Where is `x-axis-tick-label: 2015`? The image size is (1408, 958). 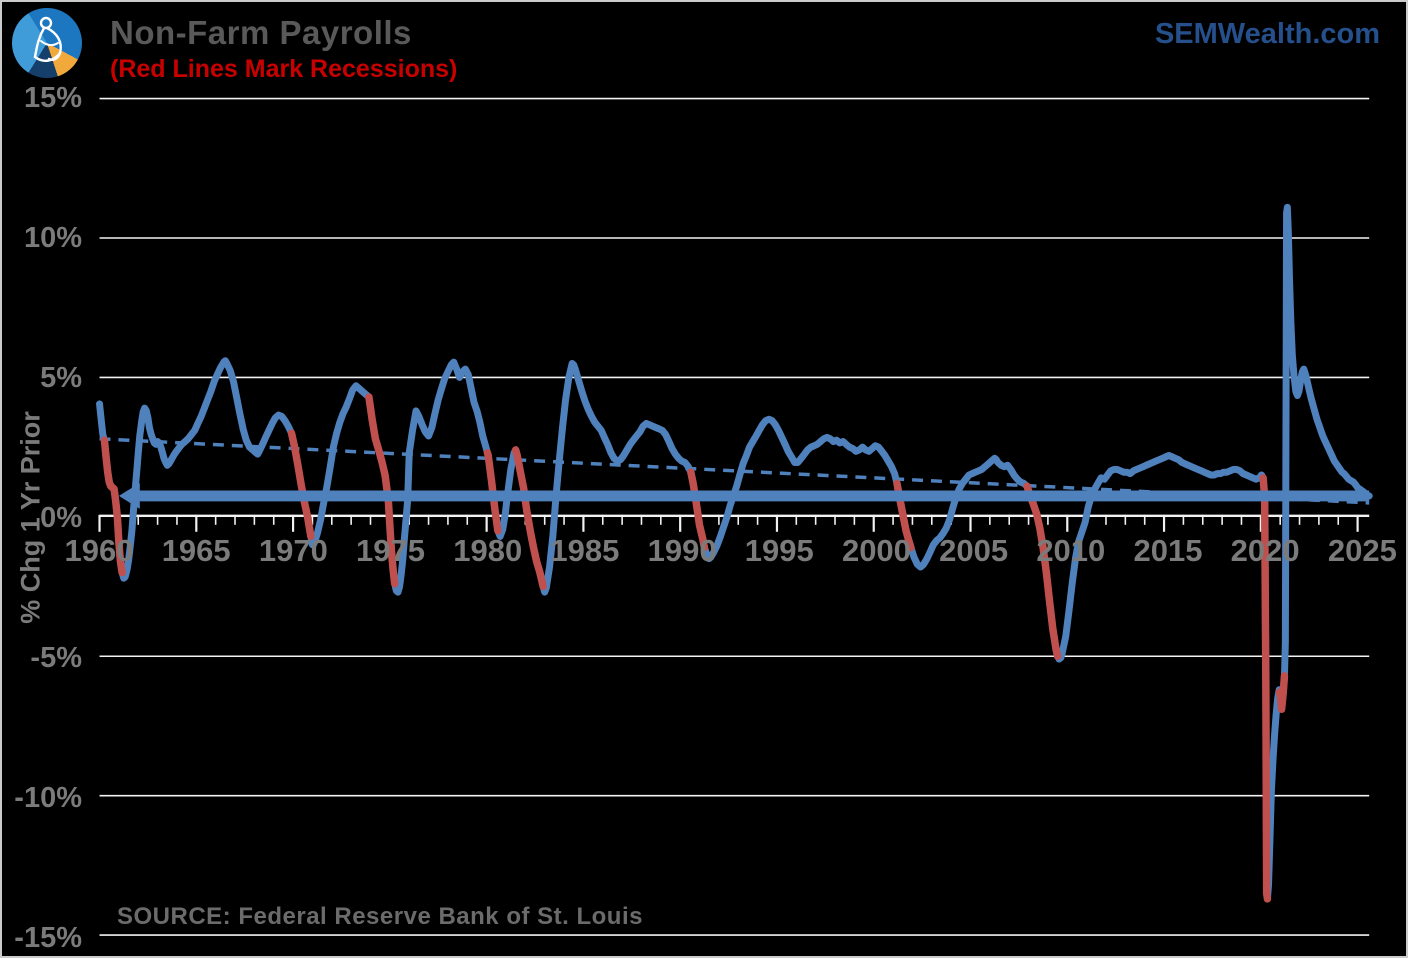
x-axis-tick-label: 2015 is located at coordinates (1168, 550).